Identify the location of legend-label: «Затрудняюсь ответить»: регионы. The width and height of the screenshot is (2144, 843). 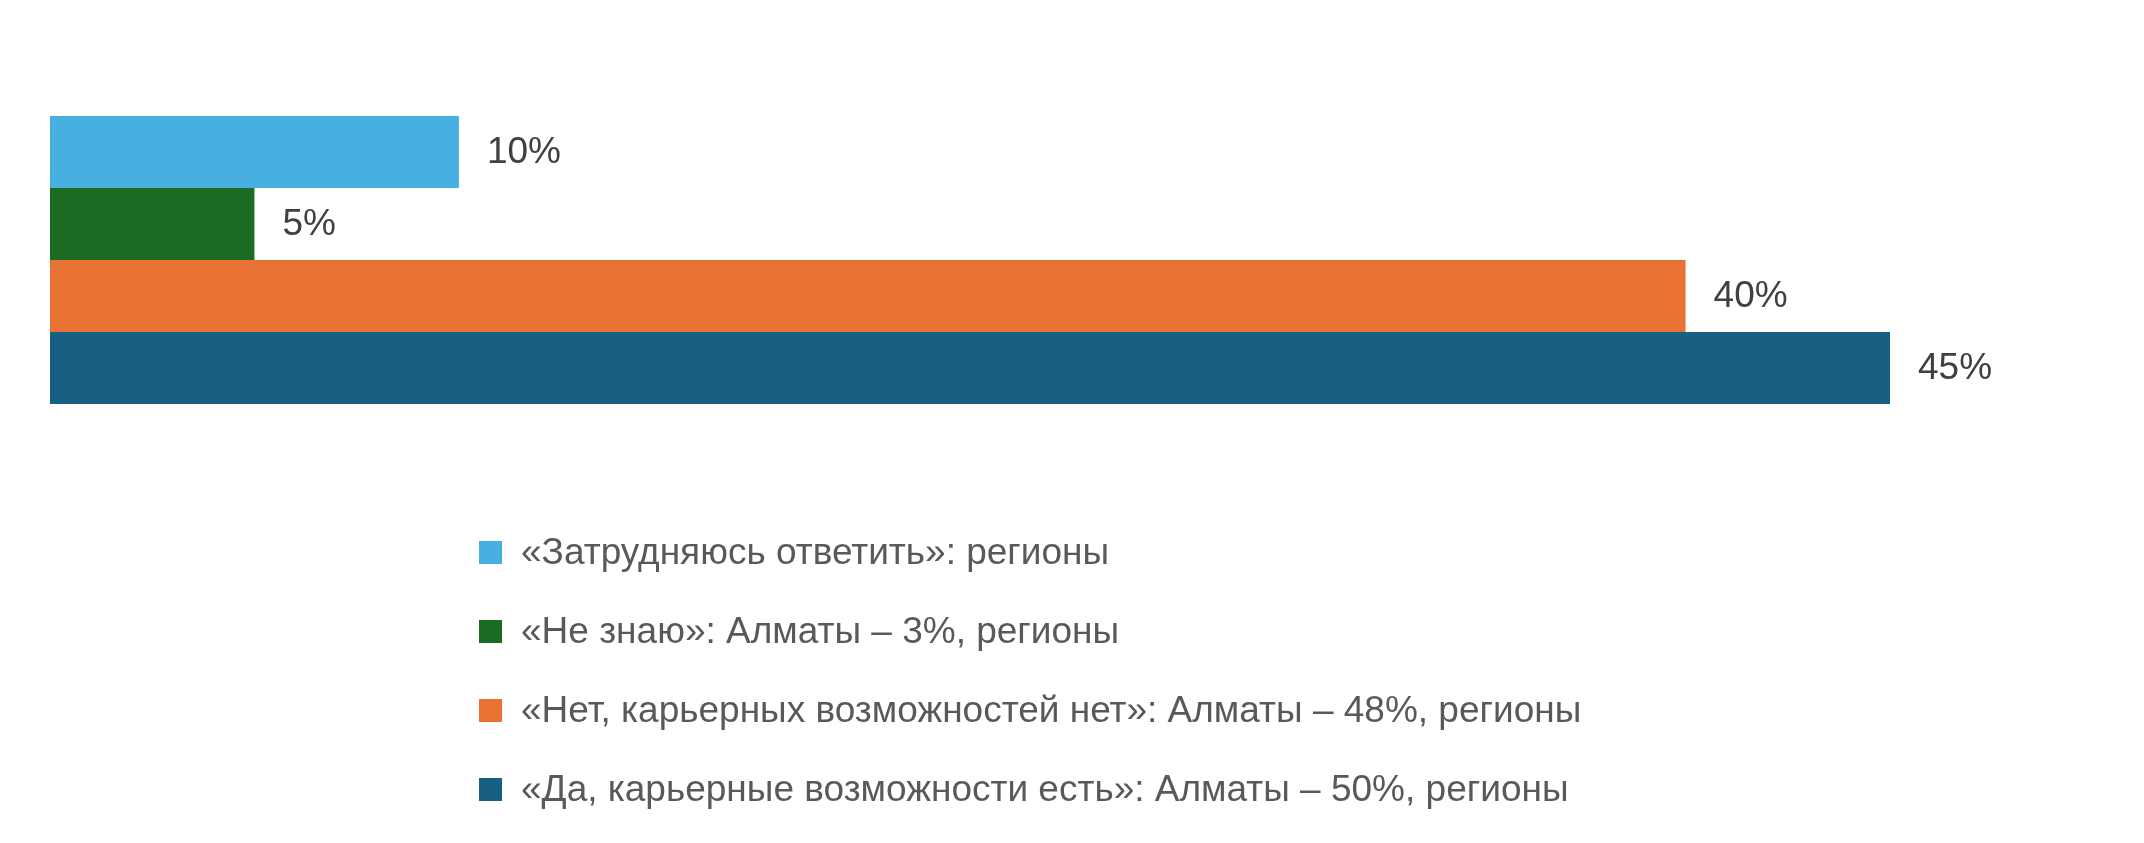
(815, 551).